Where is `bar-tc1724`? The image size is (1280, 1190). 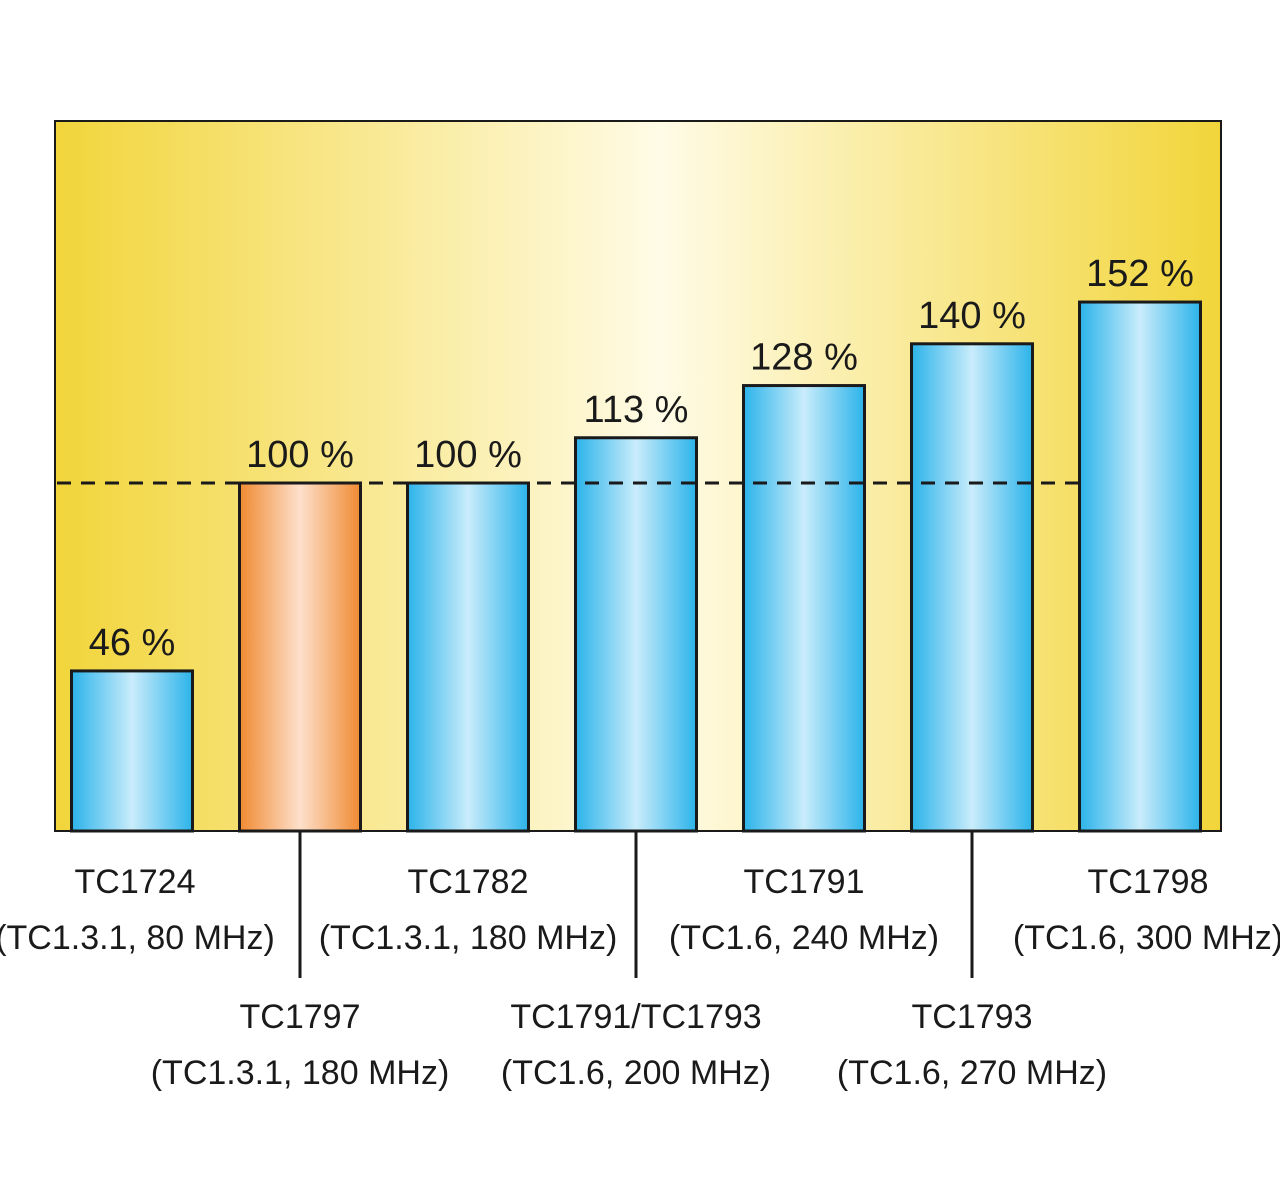 bar-tc1724 is located at coordinates (132, 751).